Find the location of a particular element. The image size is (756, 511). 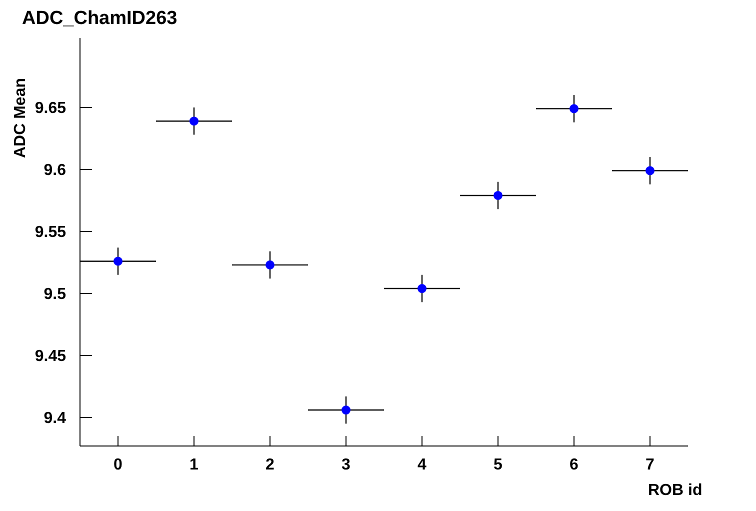

y-tick-label: 9.55 is located at coordinates (50, 233).